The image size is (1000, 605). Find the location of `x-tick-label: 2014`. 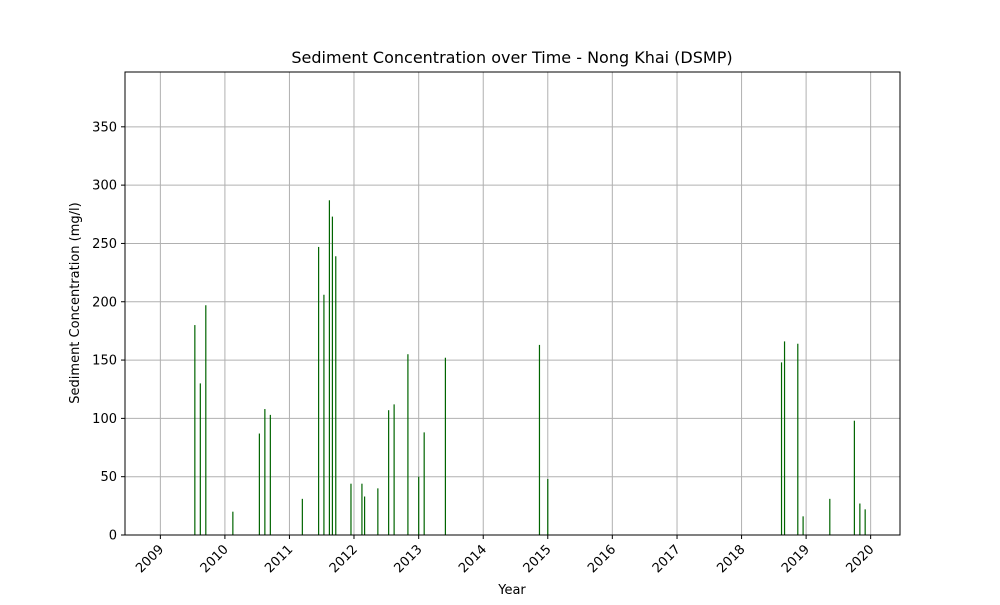

x-tick-label: 2014 is located at coordinates (473, 559).